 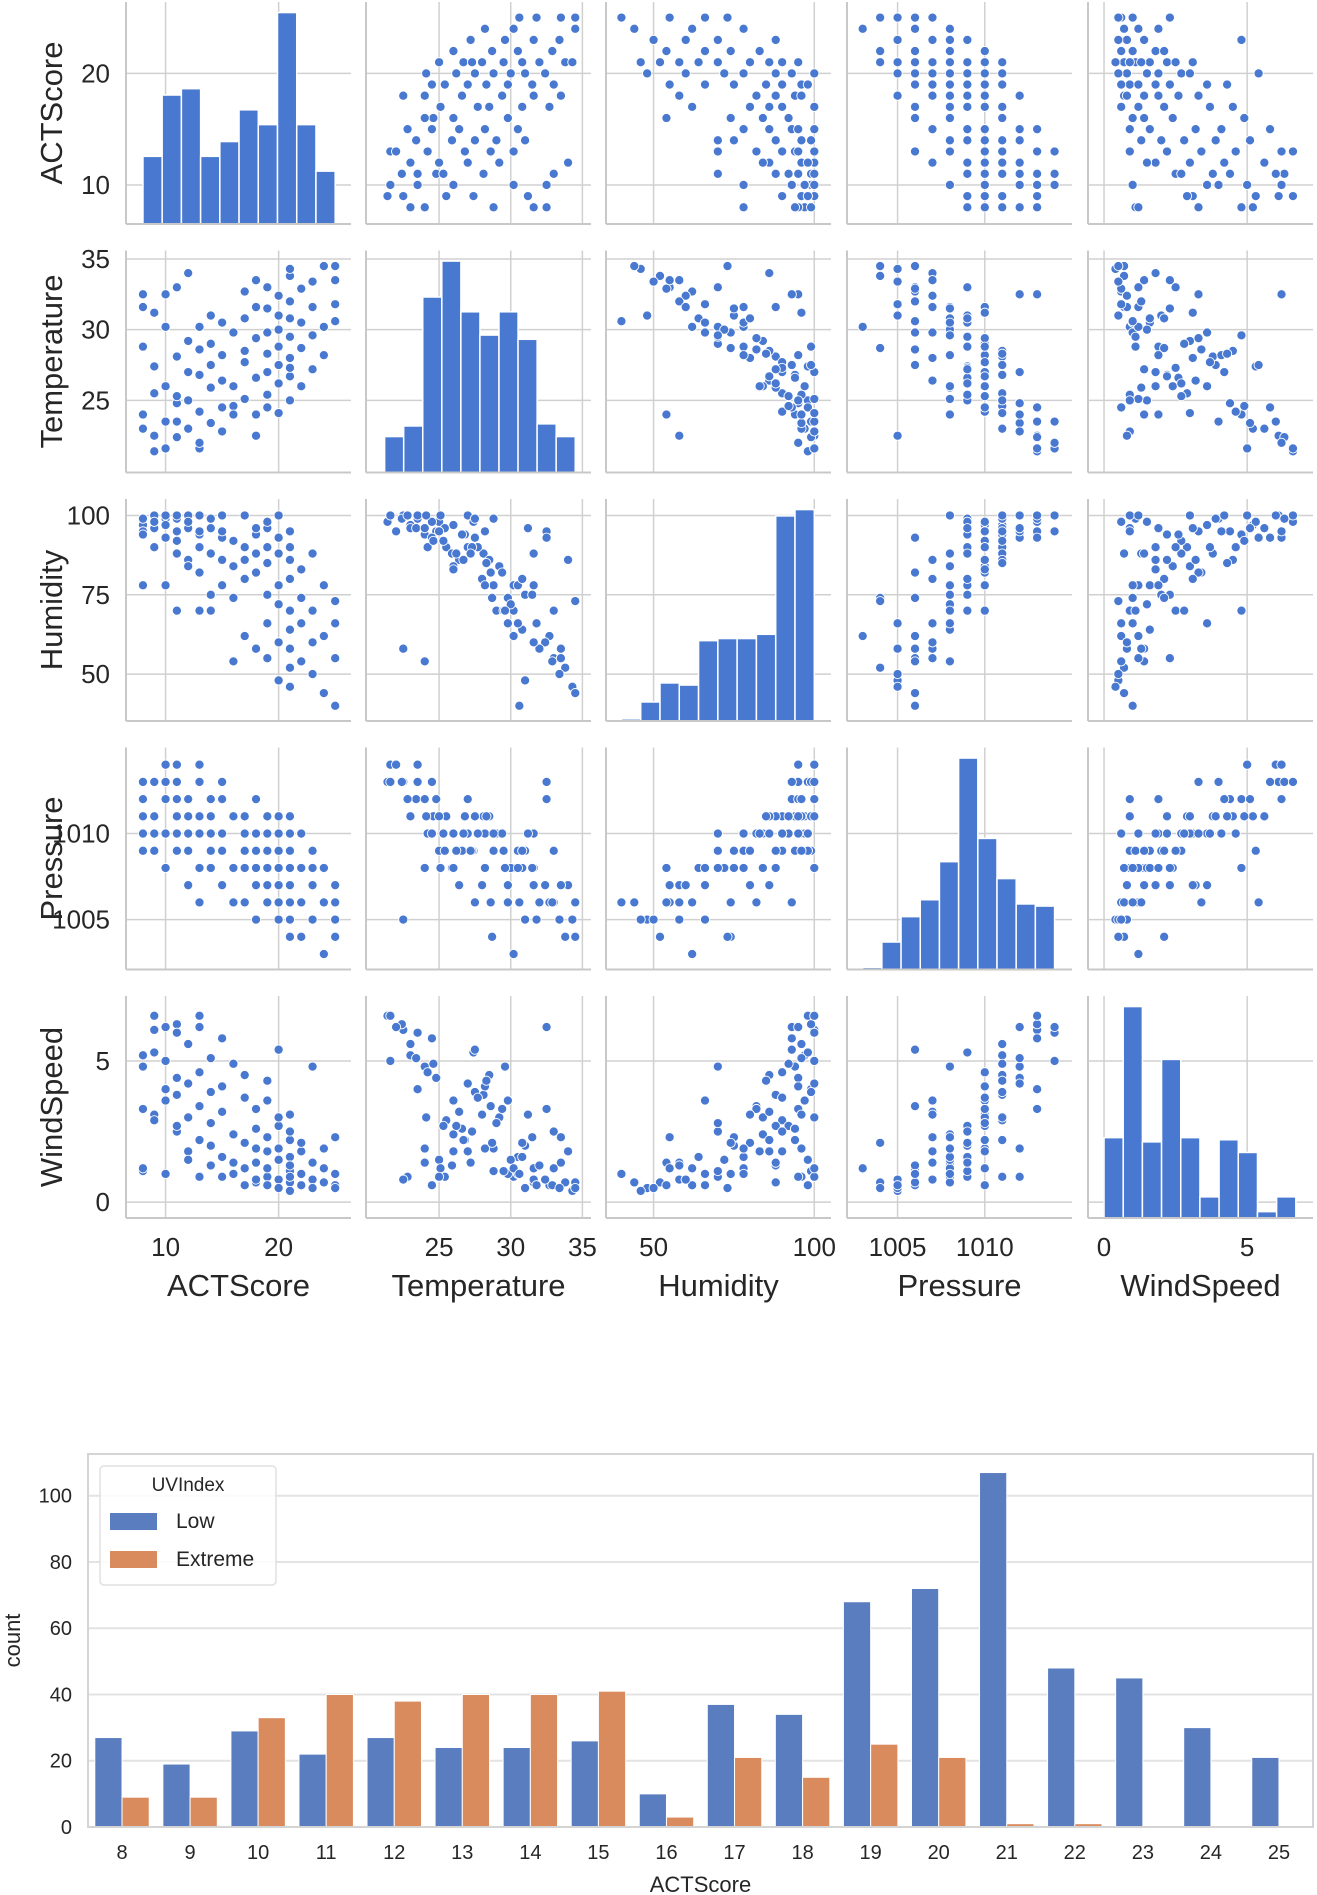 What do you see at coordinates (135, 1812) in the screenshot?
I see `bar-extreme` at bounding box center [135, 1812].